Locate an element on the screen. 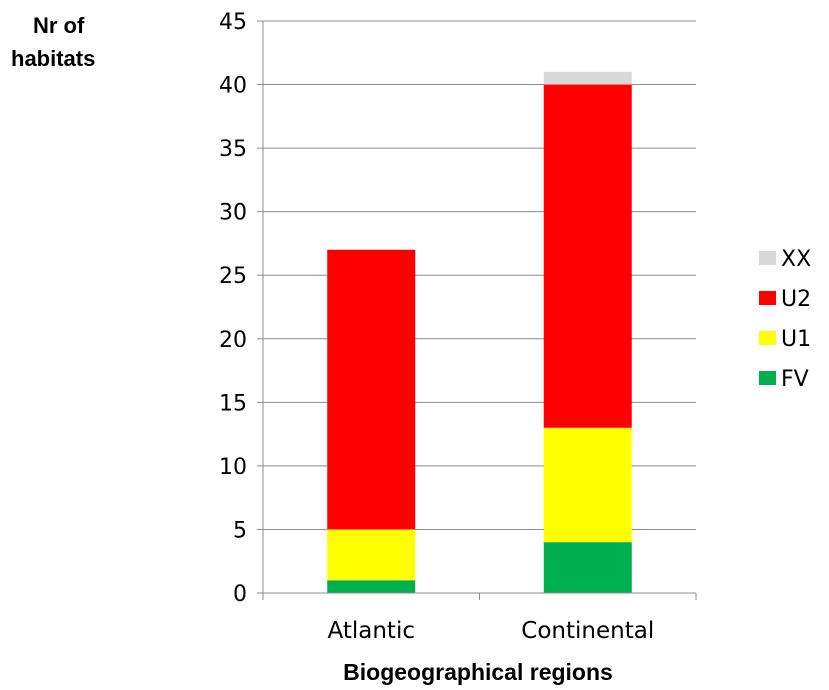 The image size is (829, 690). y-axis-title-line-2: habitats is located at coordinates (53, 58).